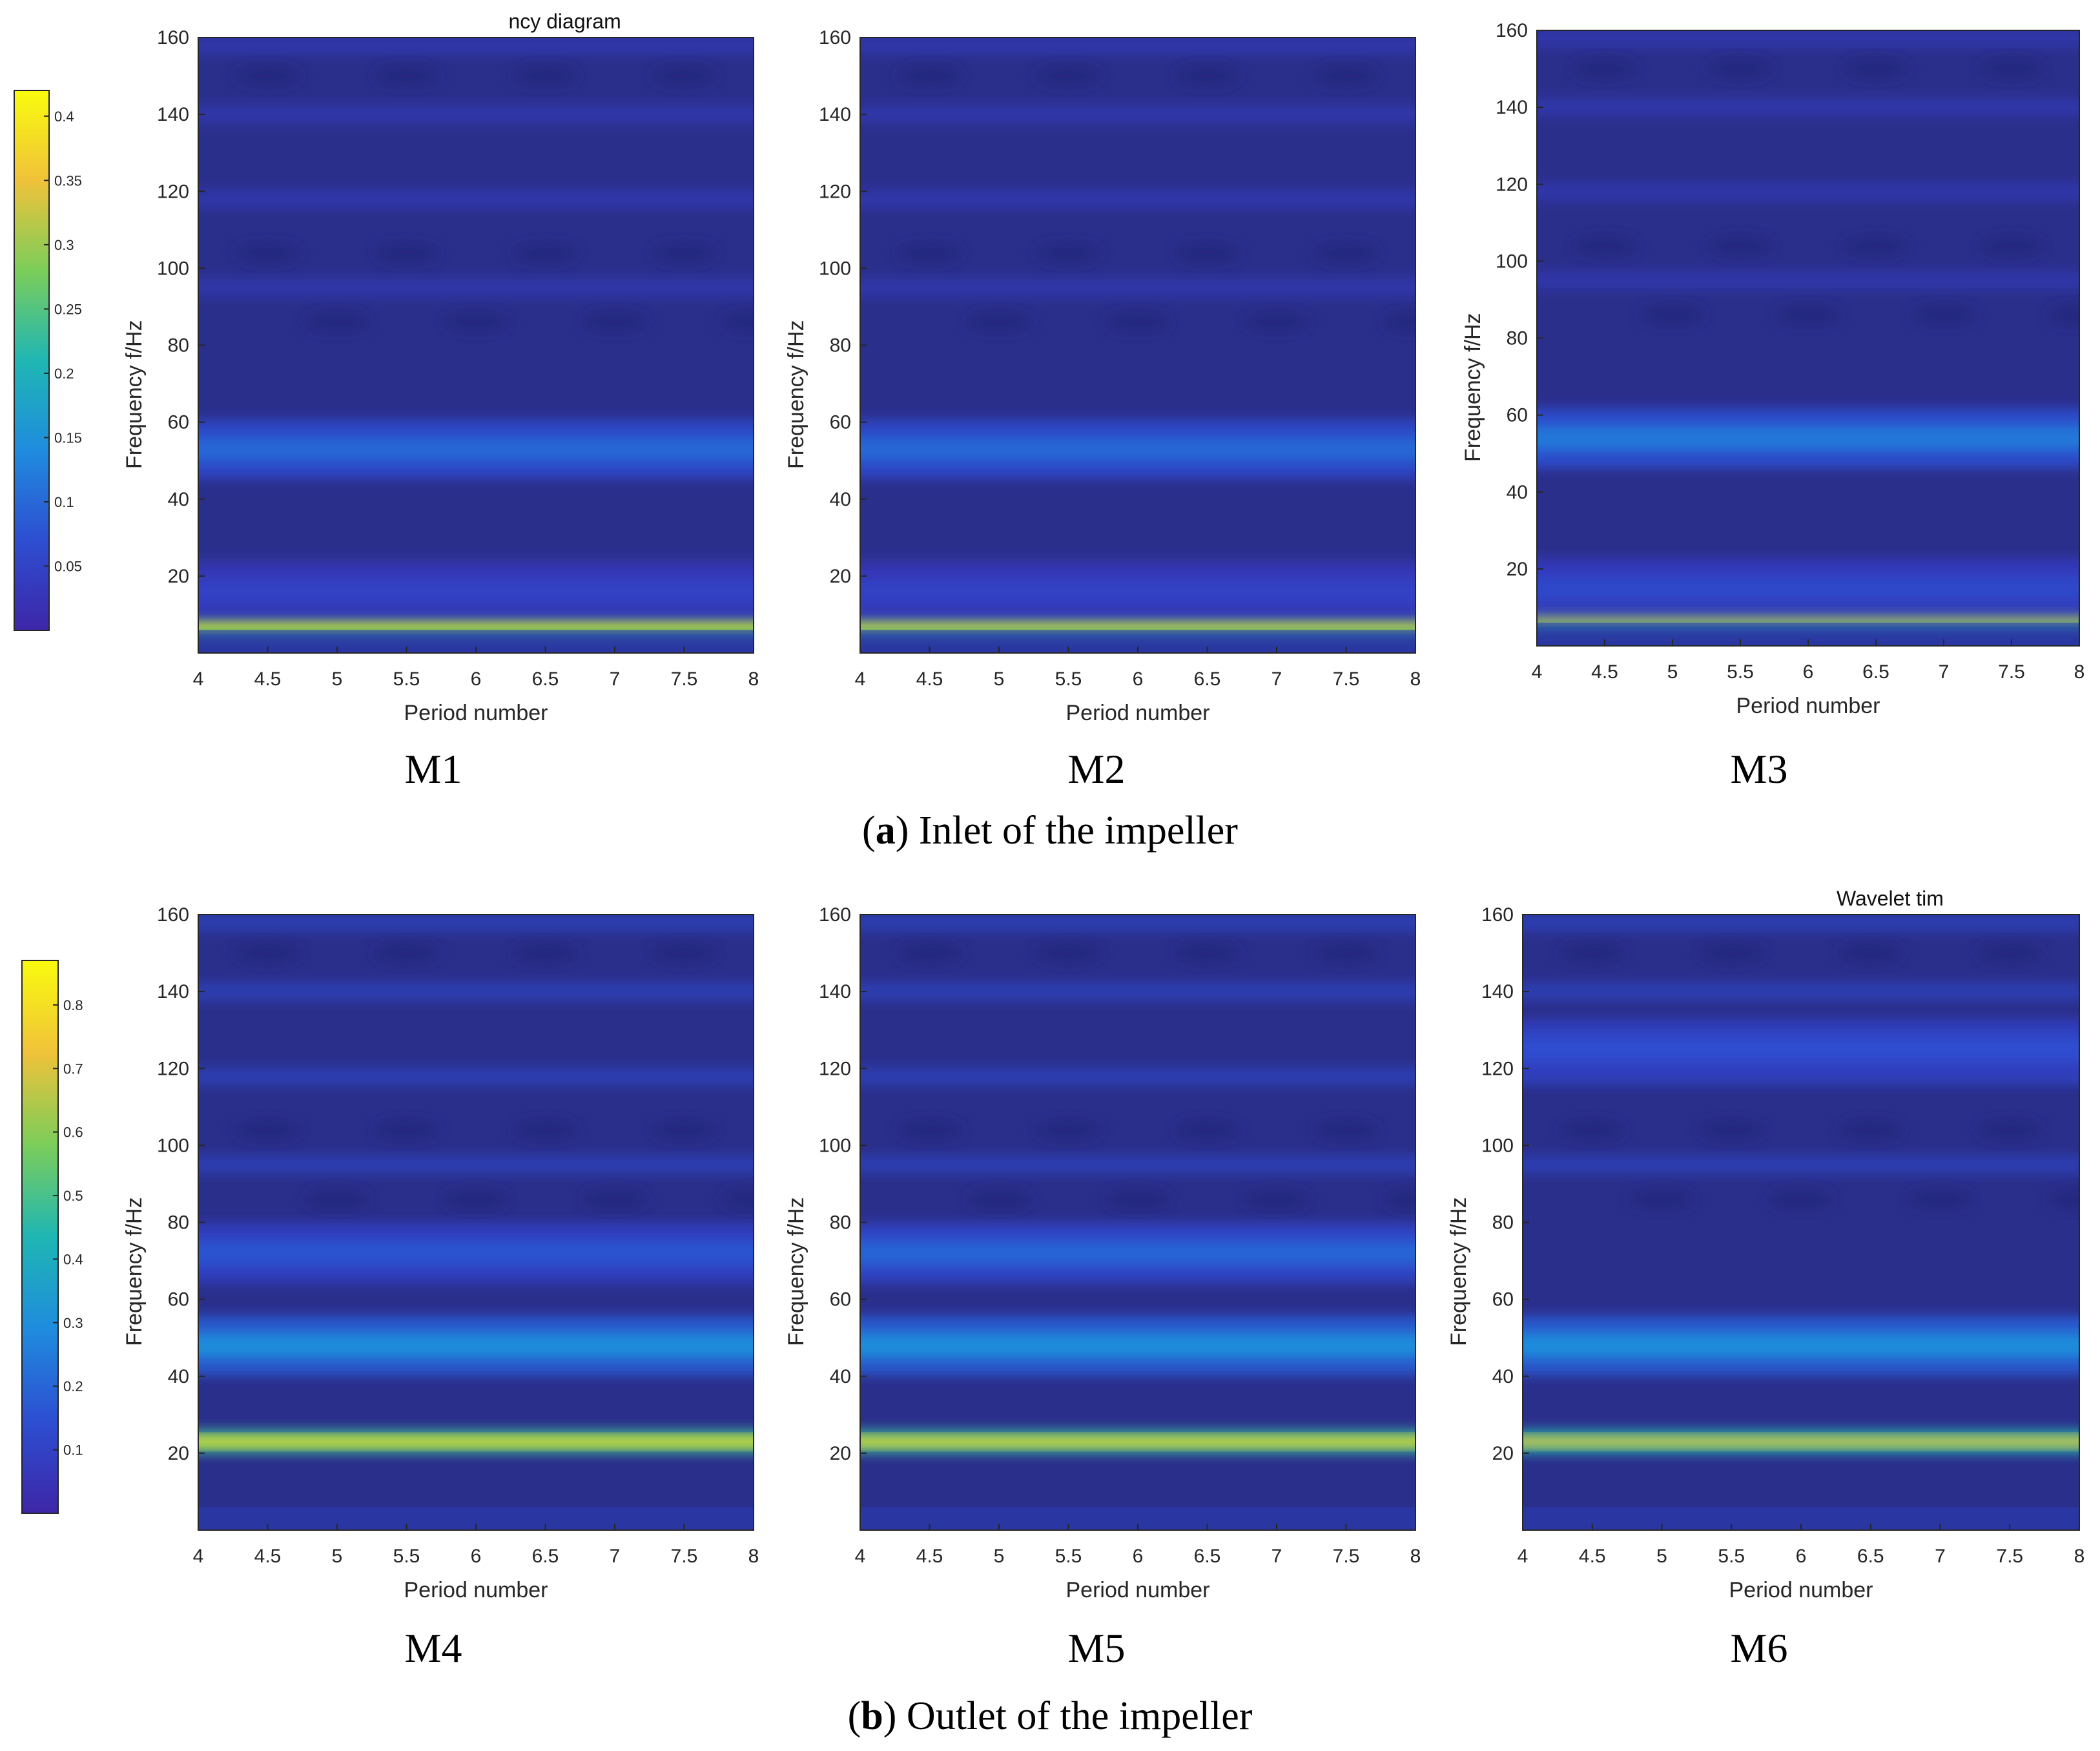 The width and height of the screenshot is (2100, 1751). What do you see at coordinates (1415, 1556) in the screenshot?
I see `x-tick-label: 8` at bounding box center [1415, 1556].